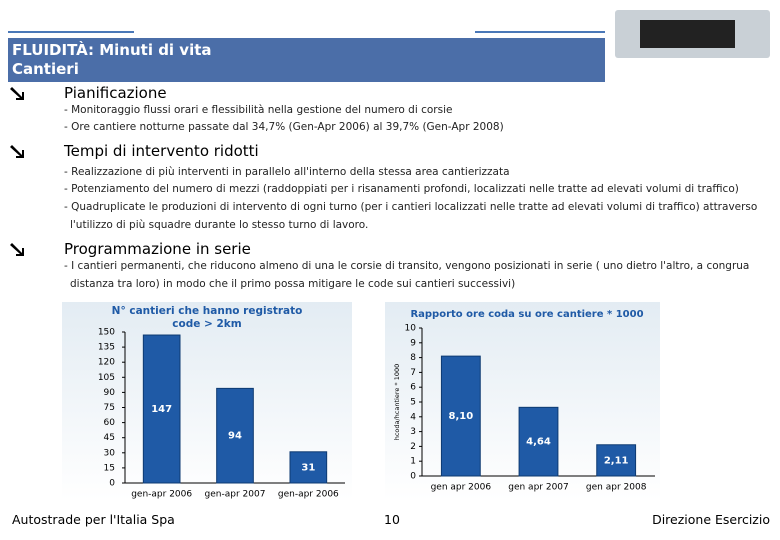  I want to click on title: FLUIDITÀ: Minuti di vita, so click(112, 50).